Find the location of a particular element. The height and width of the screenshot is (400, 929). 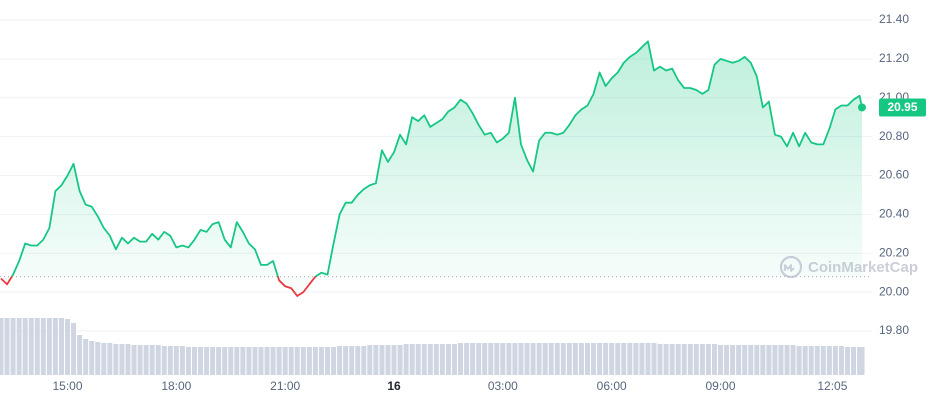

watermark-text: CoinMarketCap is located at coordinates (863, 267).